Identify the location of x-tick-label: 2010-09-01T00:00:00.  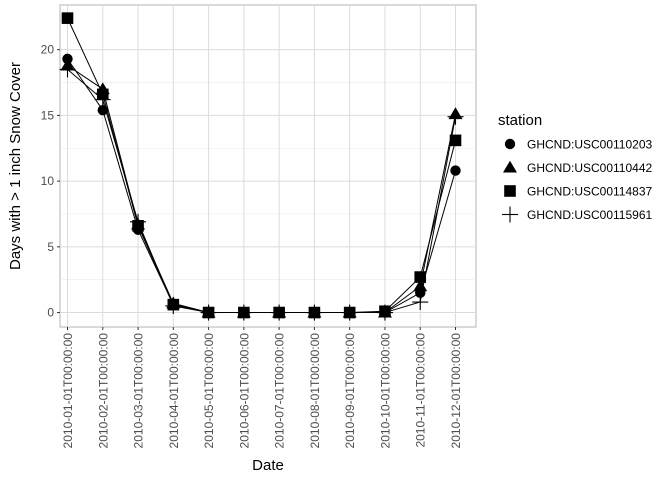
(350, 391).